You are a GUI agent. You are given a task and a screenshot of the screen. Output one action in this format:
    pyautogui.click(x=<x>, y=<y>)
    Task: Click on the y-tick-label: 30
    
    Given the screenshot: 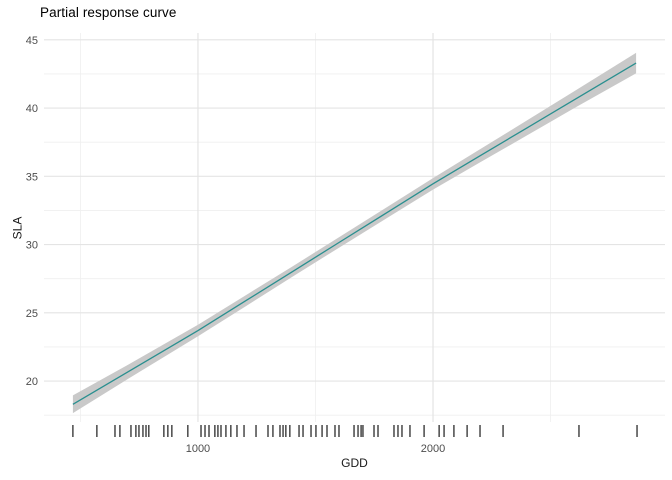 What is the action you would take?
    pyautogui.click(x=32, y=246)
    